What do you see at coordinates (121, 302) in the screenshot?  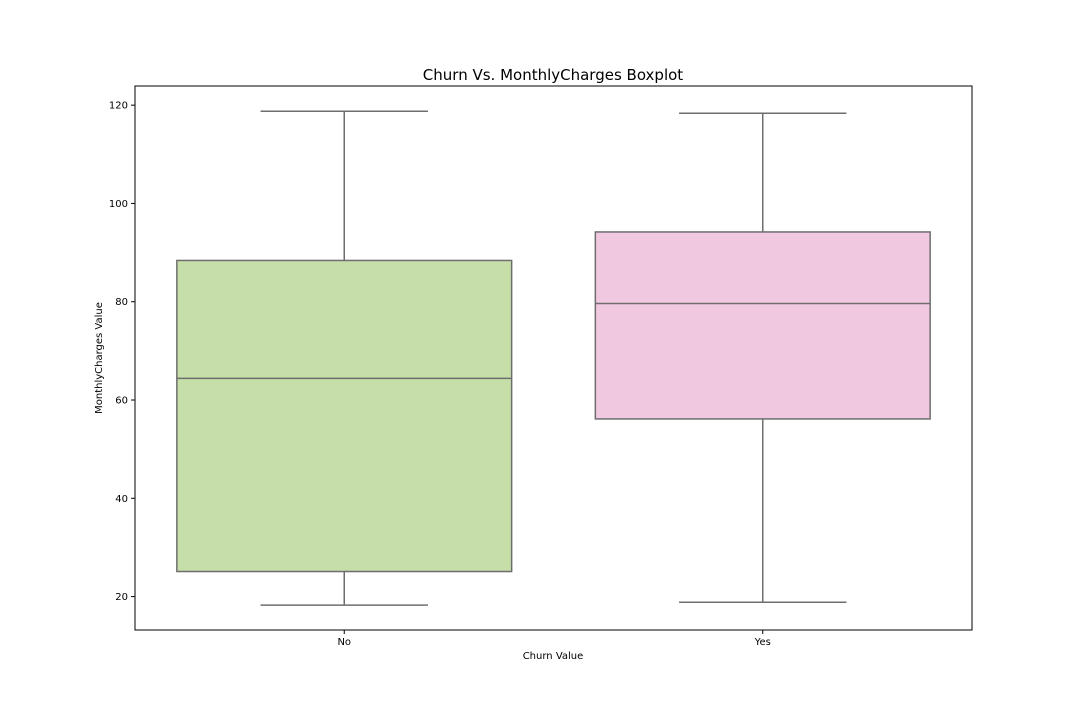 I see `y-tick-label: 80` at bounding box center [121, 302].